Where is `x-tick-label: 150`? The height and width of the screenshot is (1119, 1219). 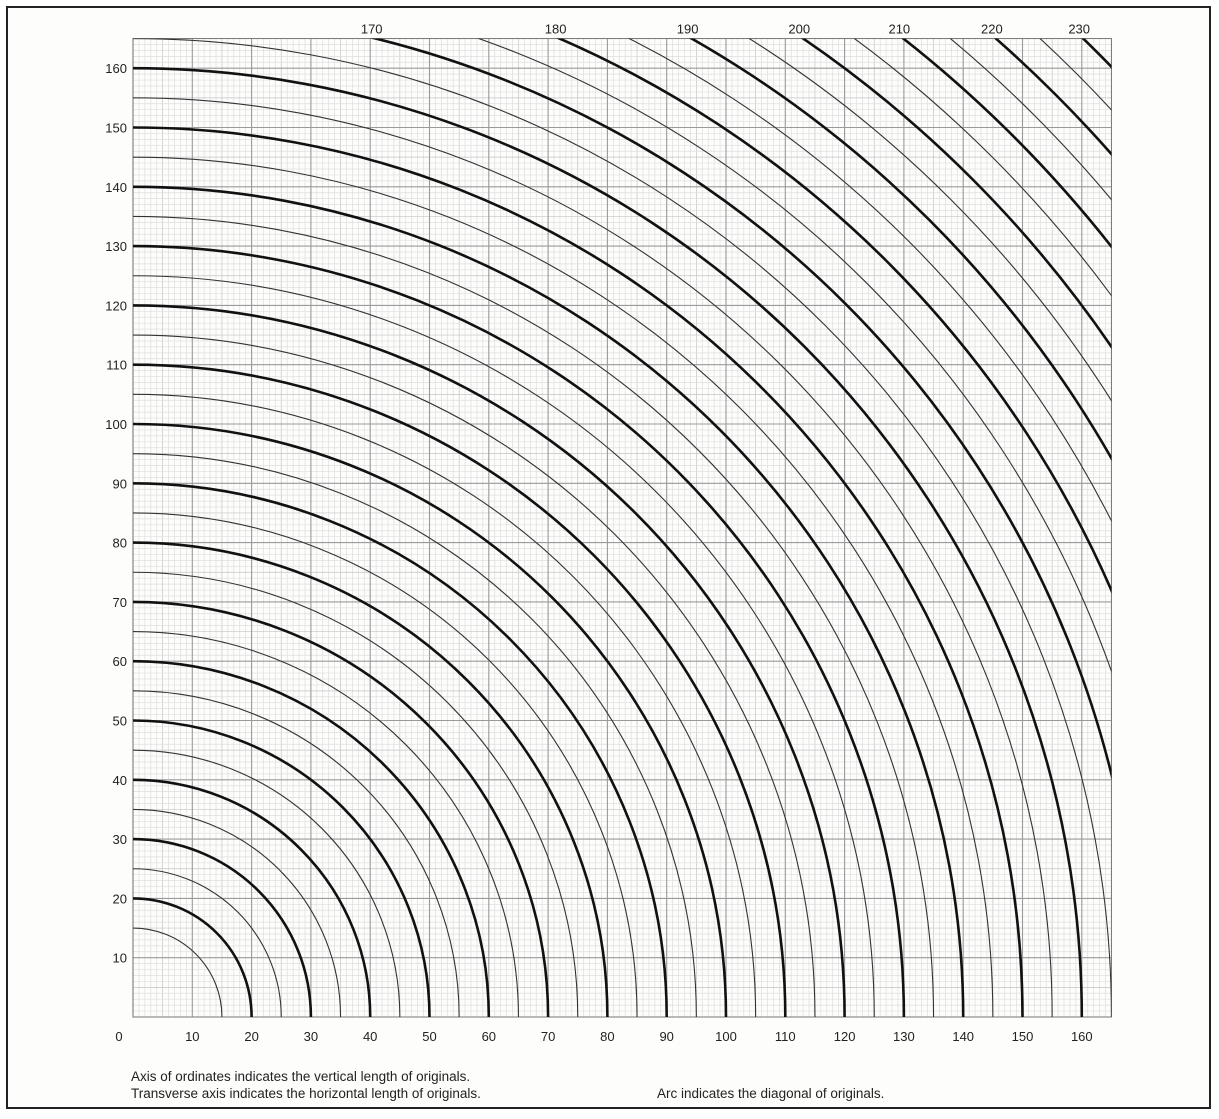
x-tick-label: 150 is located at coordinates (1023, 1036).